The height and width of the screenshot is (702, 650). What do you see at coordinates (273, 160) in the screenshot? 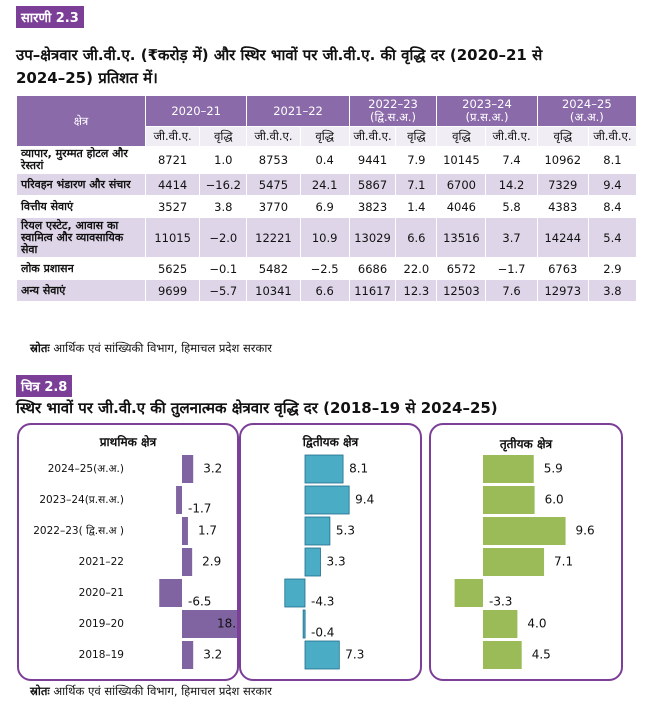
I see `value-cell: 8753` at bounding box center [273, 160].